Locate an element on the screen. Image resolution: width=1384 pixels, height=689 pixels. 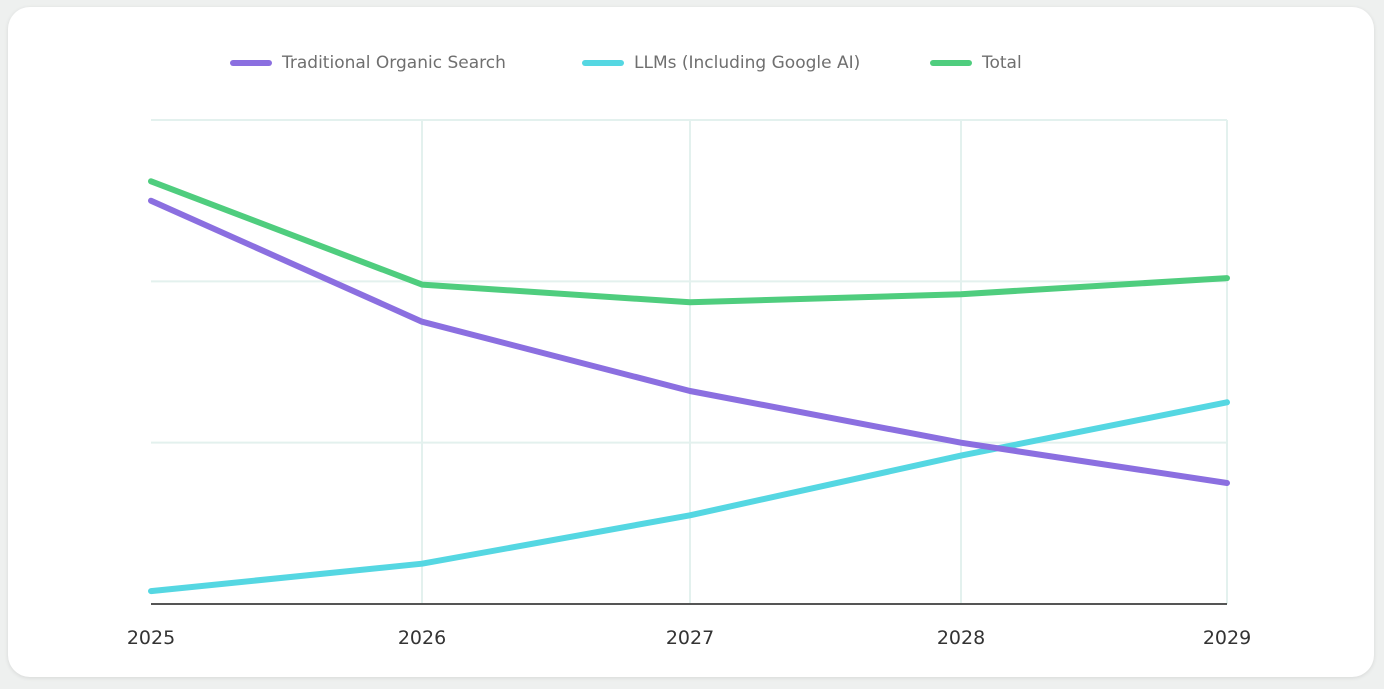
x-tick-label-2028: 2028 is located at coordinates (961, 638).